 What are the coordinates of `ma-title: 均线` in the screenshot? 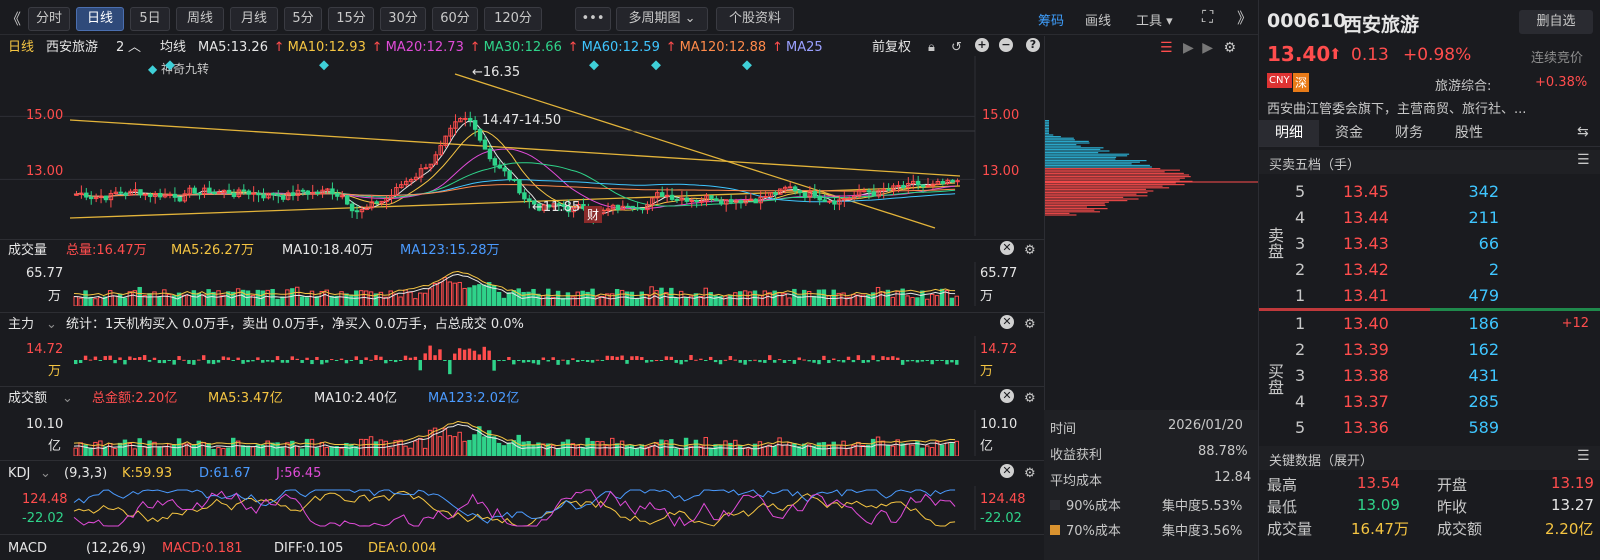 It's located at (173, 47).